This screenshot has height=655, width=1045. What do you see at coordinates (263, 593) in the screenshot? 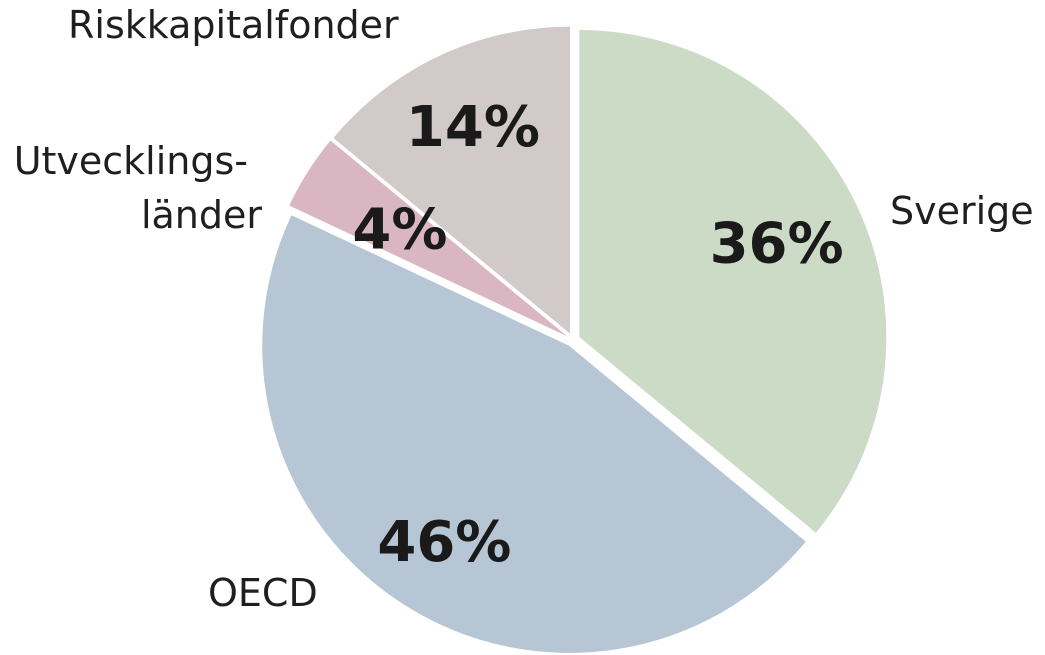
I see `label-oecd: OECD` at bounding box center [263, 593].